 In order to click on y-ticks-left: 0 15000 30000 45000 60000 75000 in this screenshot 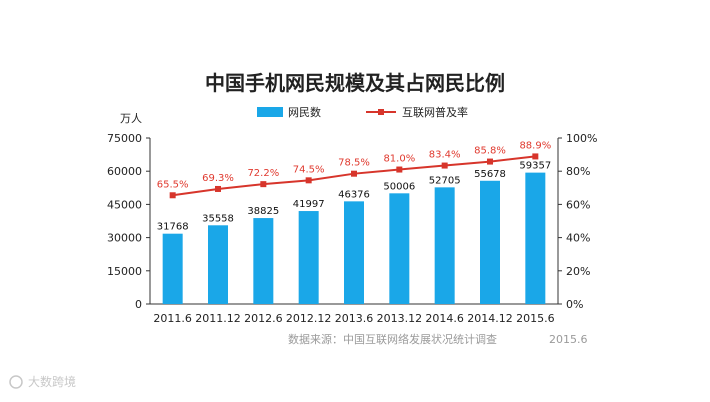, I will do `click(128, 221)`.